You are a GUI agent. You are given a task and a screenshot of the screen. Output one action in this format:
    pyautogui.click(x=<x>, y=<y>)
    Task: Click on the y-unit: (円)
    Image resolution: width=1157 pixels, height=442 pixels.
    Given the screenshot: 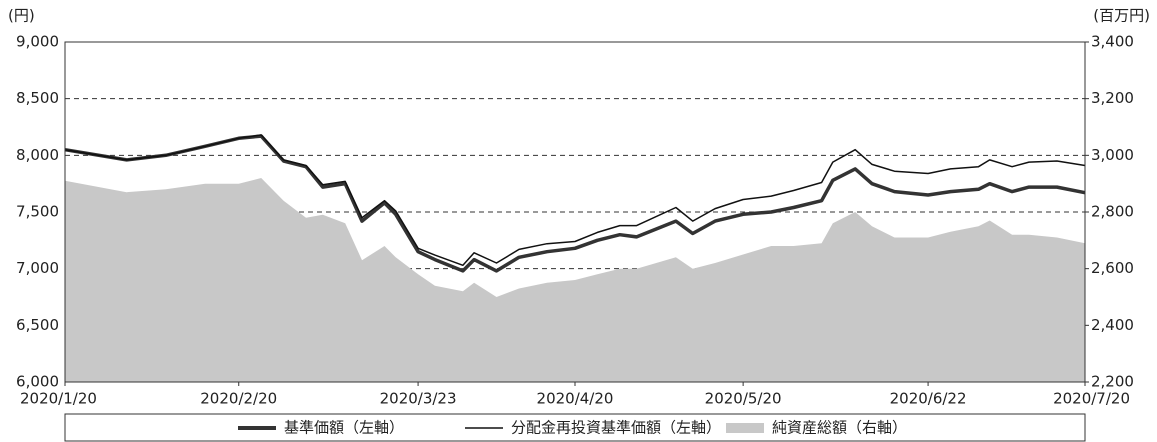 What is the action you would take?
    pyautogui.click(x=21, y=16)
    